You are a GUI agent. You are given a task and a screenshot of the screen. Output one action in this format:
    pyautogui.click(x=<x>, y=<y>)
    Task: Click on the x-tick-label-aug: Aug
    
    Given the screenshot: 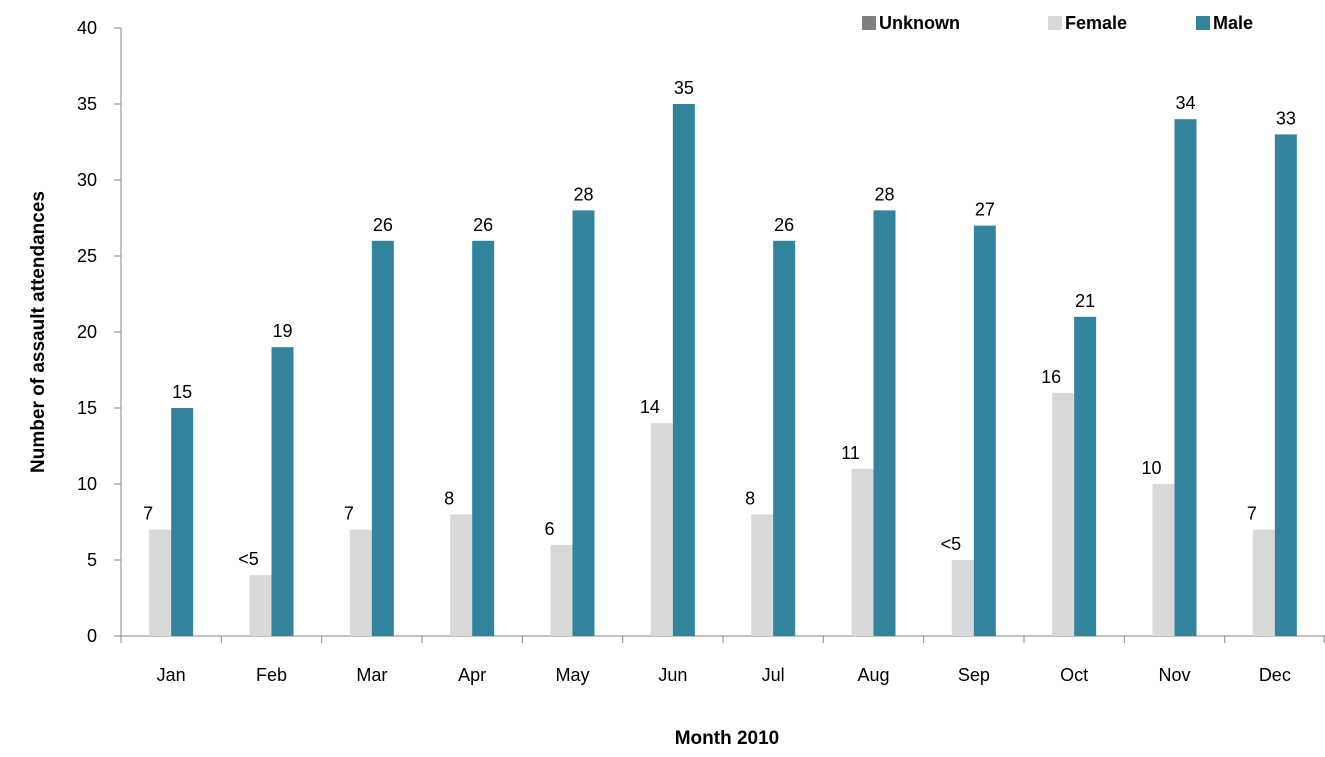 What is the action you would take?
    pyautogui.click(x=873, y=675)
    